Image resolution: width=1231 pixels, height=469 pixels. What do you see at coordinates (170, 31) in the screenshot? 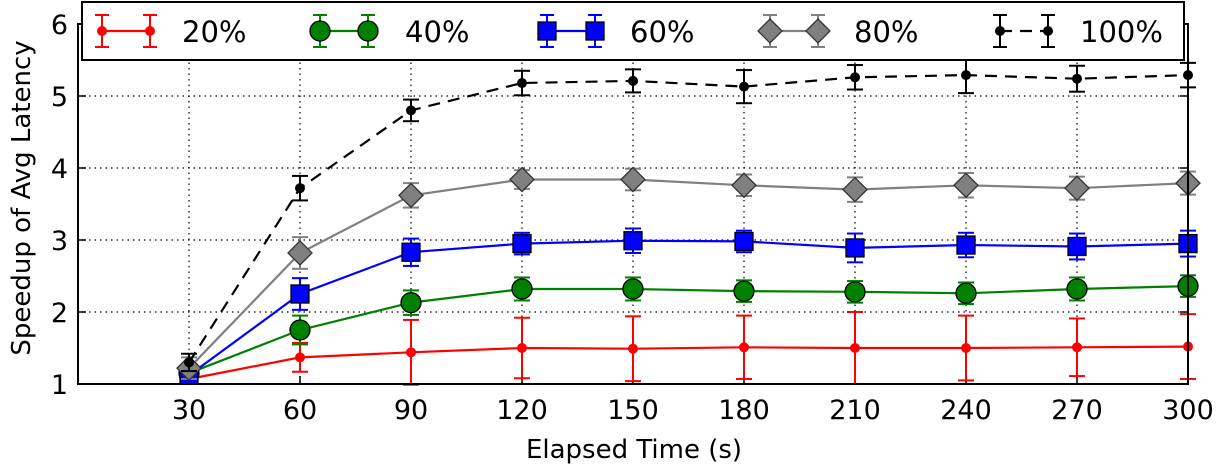
I see `legend-entry-0: 20%` at bounding box center [170, 31].